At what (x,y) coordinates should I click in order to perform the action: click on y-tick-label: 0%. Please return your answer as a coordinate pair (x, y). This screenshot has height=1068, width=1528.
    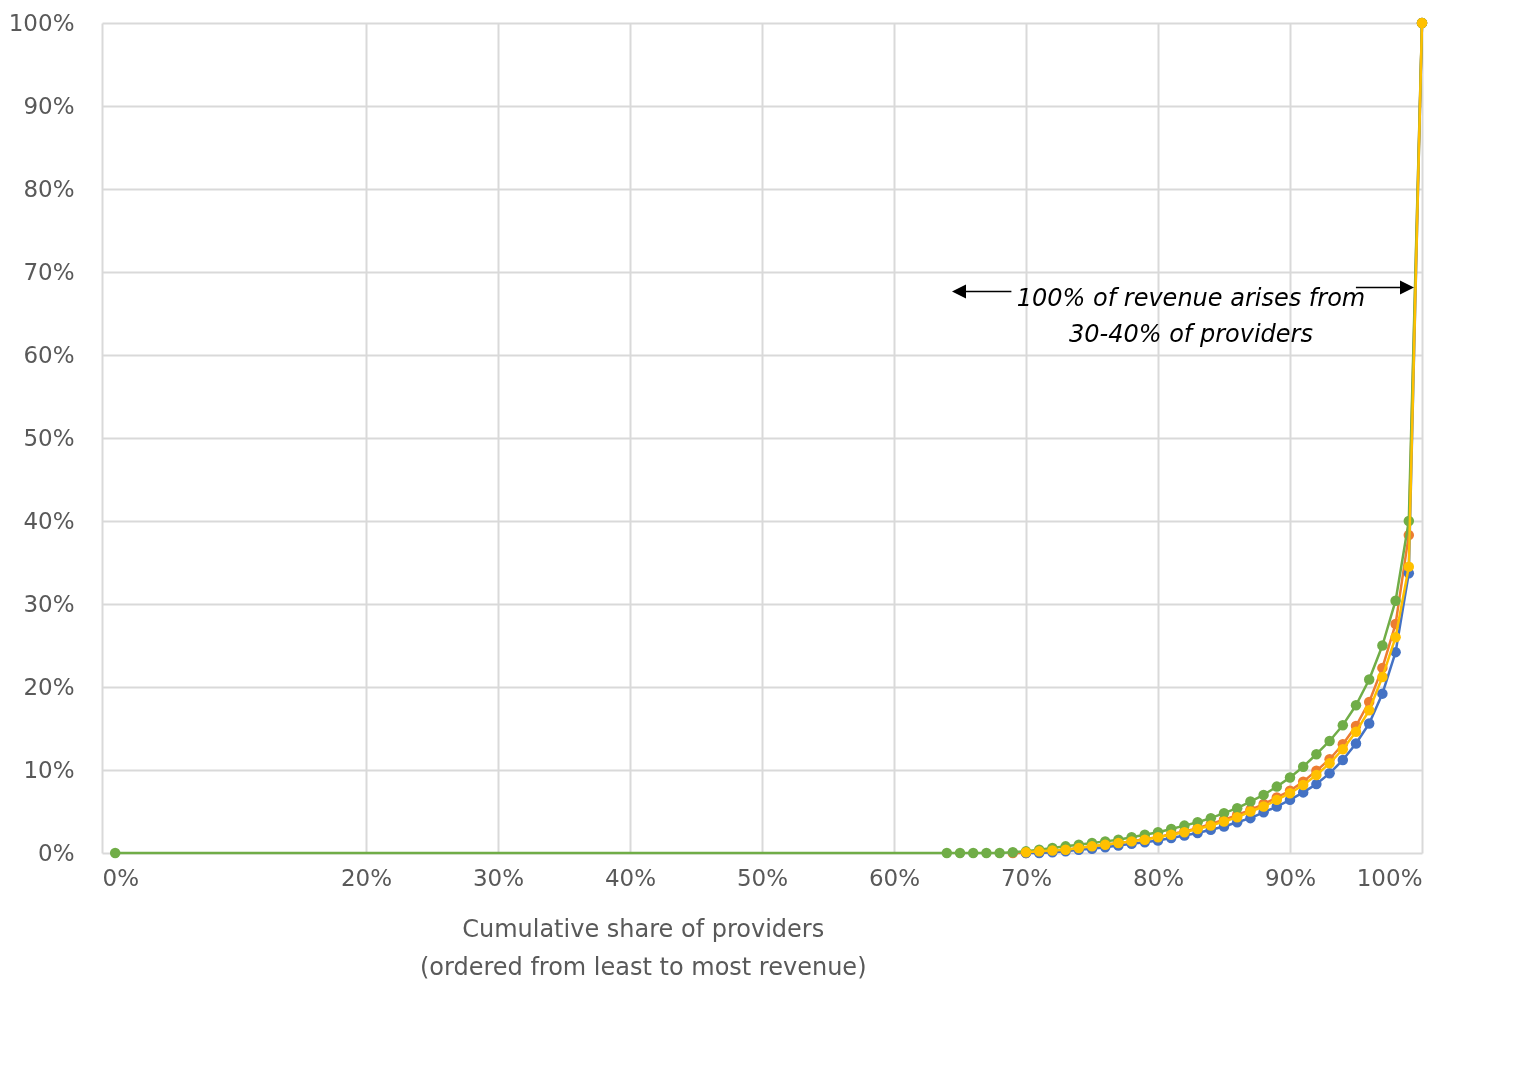
    Looking at the image, I should click on (56, 852).